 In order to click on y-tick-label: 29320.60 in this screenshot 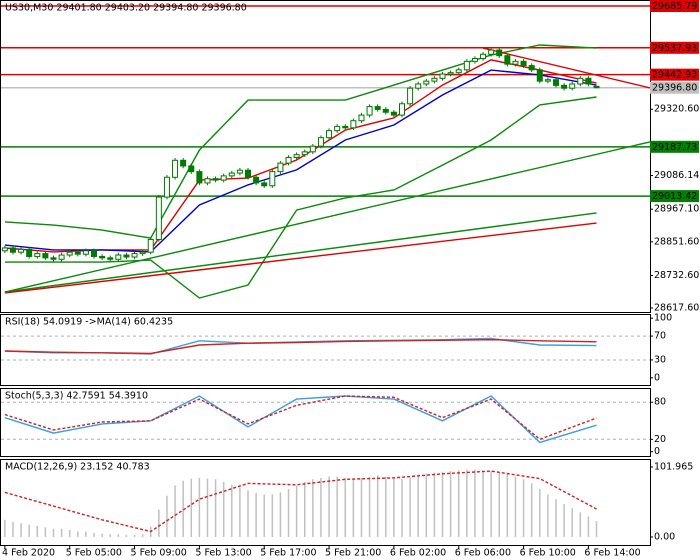, I will do `click(676, 109)`.